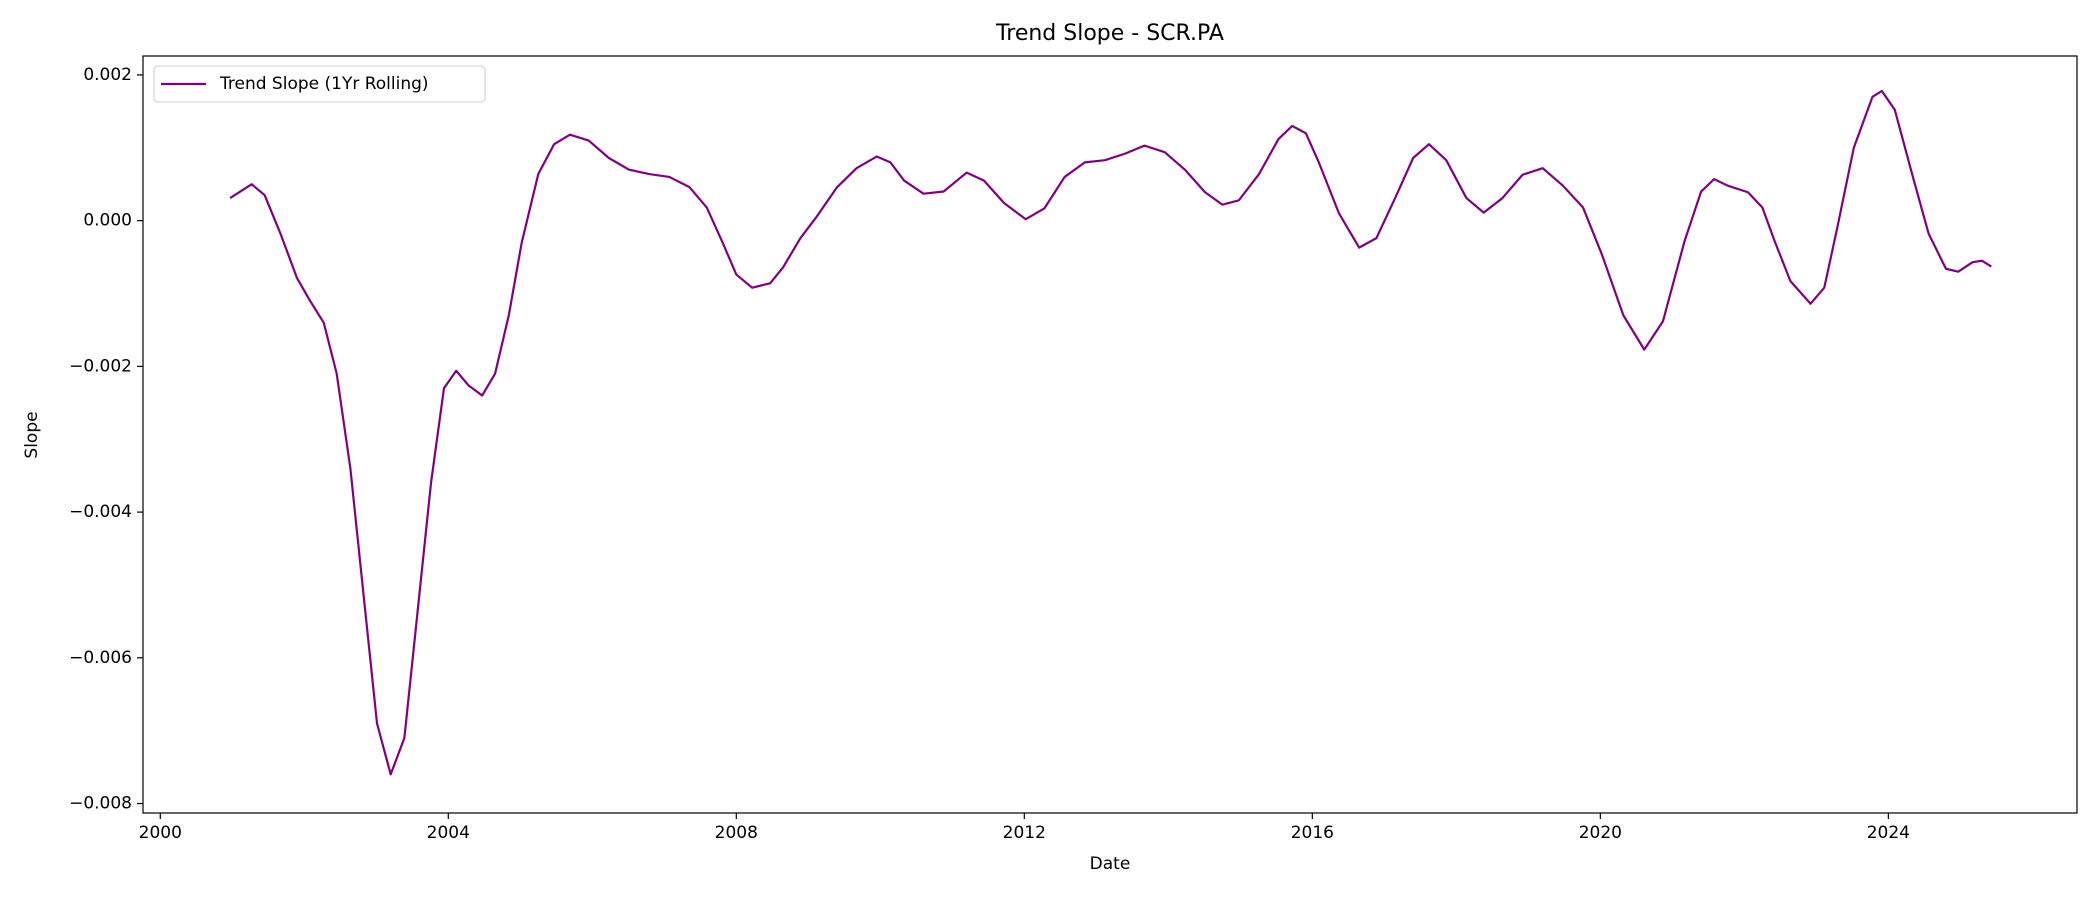 Image resolution: width=2100 pixels, height=900 pixels. What do you see at coordinates (100, 366) in the screenshot?
I see `y-tick-label: −0.002` at bounding box center [100, 366].